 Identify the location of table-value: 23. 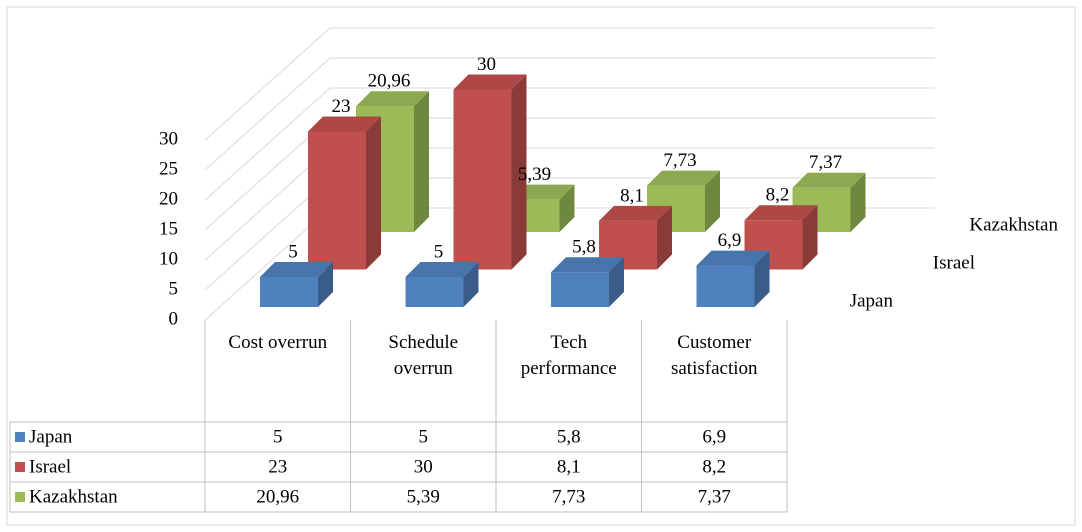
(277, 466).